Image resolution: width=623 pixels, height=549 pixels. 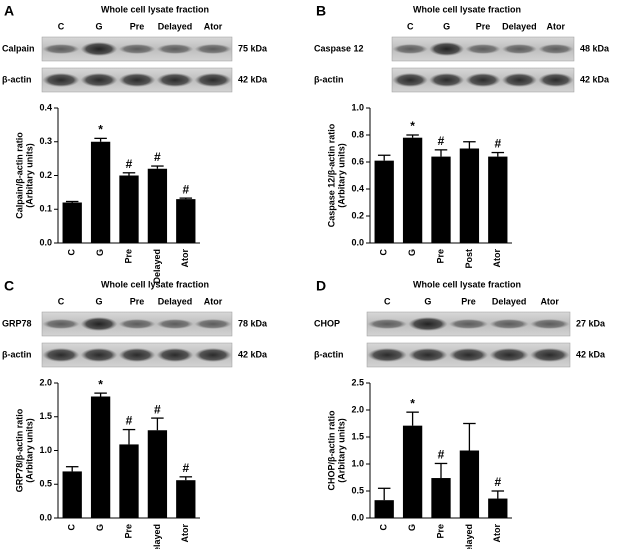 What do you see at coordinates (45, 484) in the screenshot?
I see `y-tick-label: 0.5` at bounding box center [45, 484].